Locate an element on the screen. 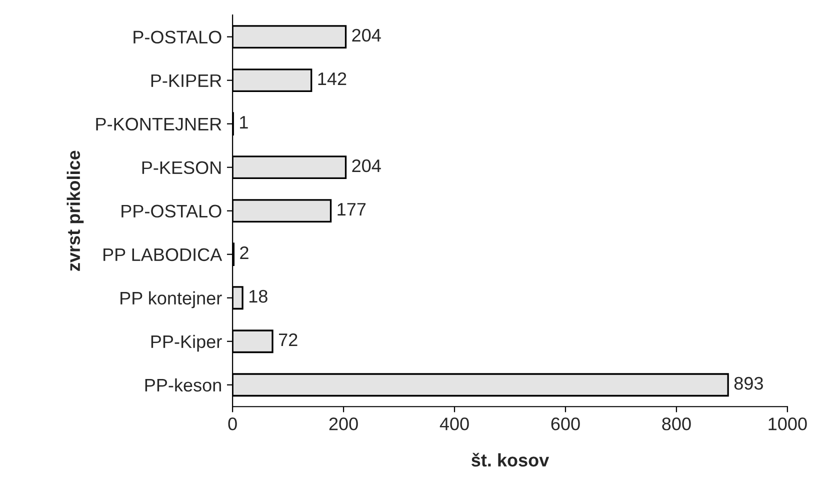  y-tick-label: PP-keson is located at coordinates (183, 385).